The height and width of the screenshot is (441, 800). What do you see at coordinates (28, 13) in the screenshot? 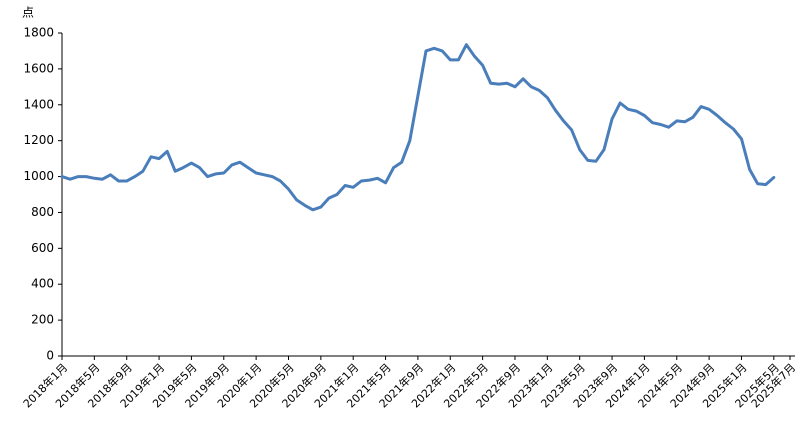
I see `y-axis-label: 点` at bounding box center [28, 13].